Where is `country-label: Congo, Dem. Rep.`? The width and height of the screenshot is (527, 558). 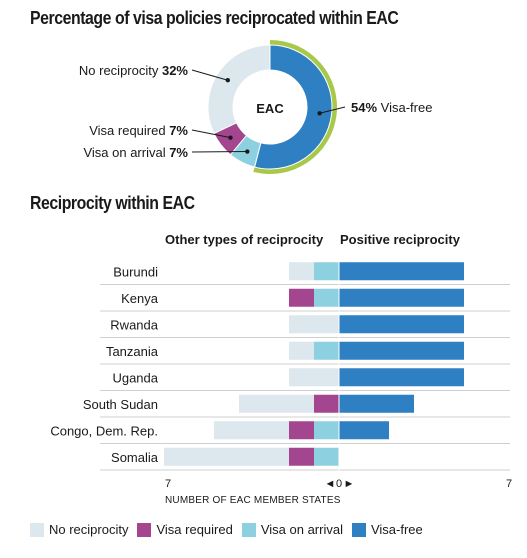 country-label: Congo, Dem. Rep. is located at coordinates (104, 430).